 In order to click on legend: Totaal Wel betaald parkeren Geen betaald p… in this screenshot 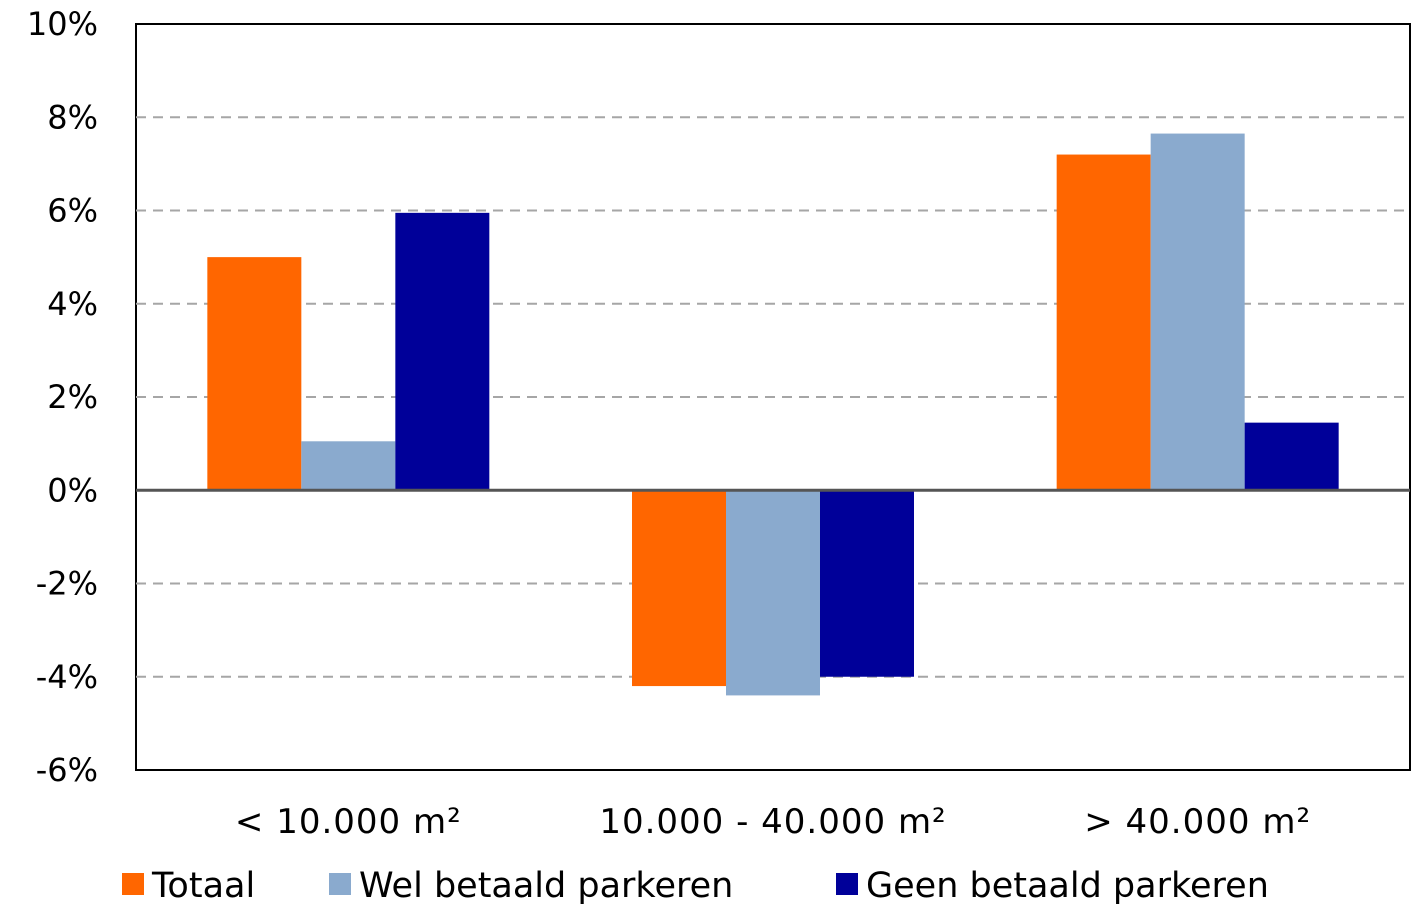, I will do `click(695, 886)`.